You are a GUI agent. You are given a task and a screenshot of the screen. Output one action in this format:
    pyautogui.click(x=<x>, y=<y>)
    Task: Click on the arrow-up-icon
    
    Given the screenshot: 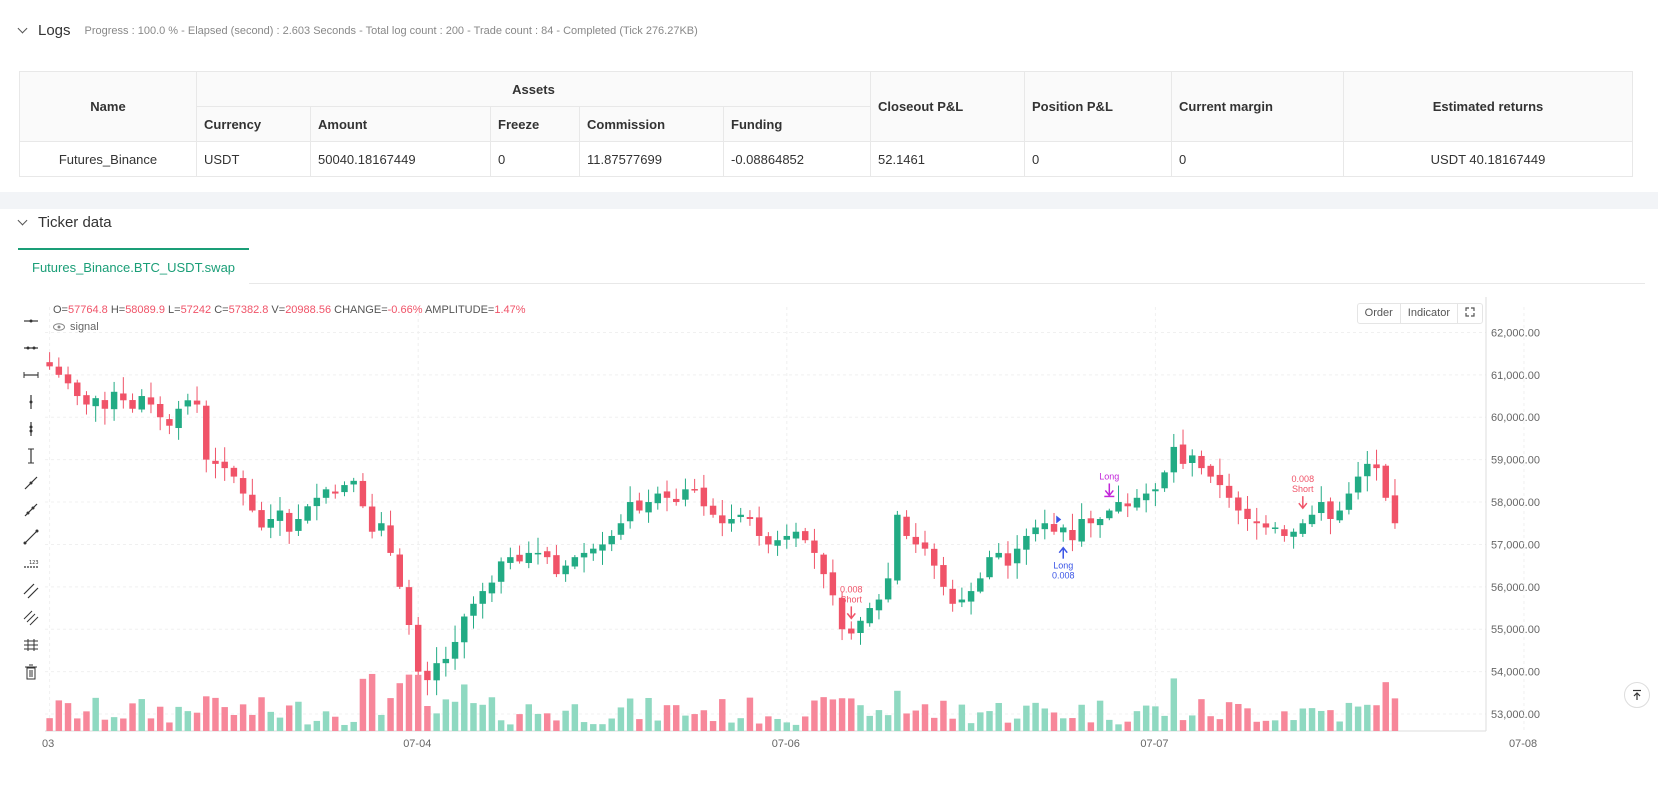 What is the action you would take?
    pyautogui.click(x=1637, y=694)
    